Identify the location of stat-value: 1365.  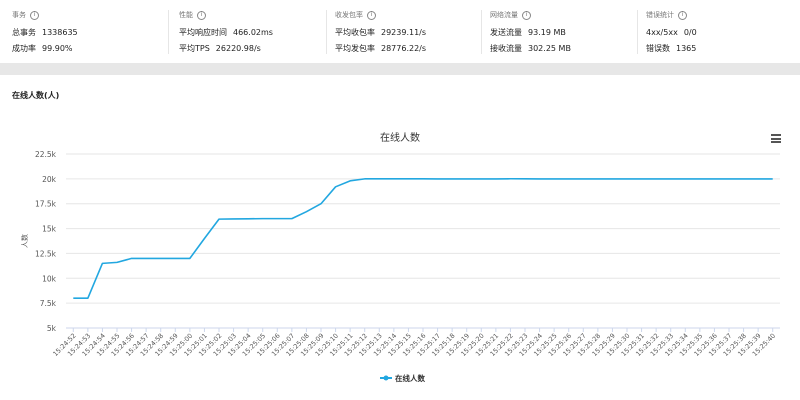
(686, 48).